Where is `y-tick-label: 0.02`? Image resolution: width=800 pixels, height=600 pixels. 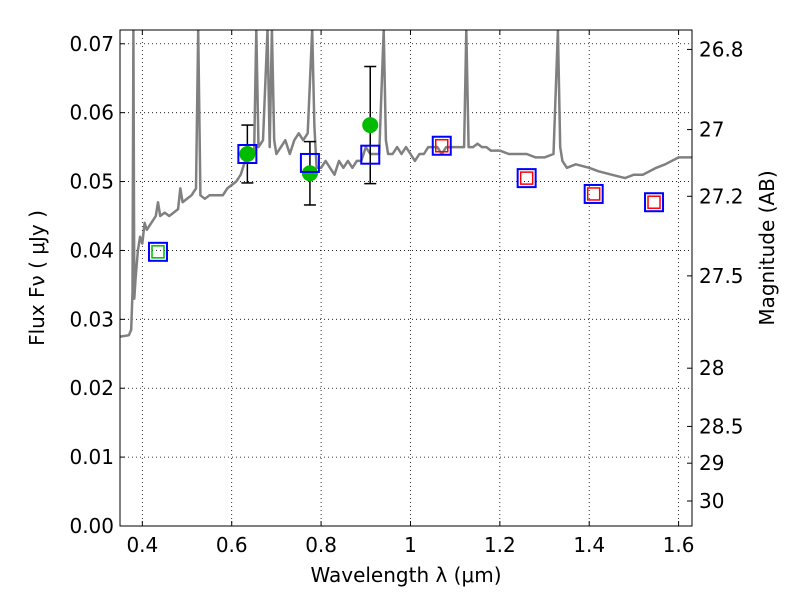
y-tick-label: 0.02 is located at coordinates (91, 388).